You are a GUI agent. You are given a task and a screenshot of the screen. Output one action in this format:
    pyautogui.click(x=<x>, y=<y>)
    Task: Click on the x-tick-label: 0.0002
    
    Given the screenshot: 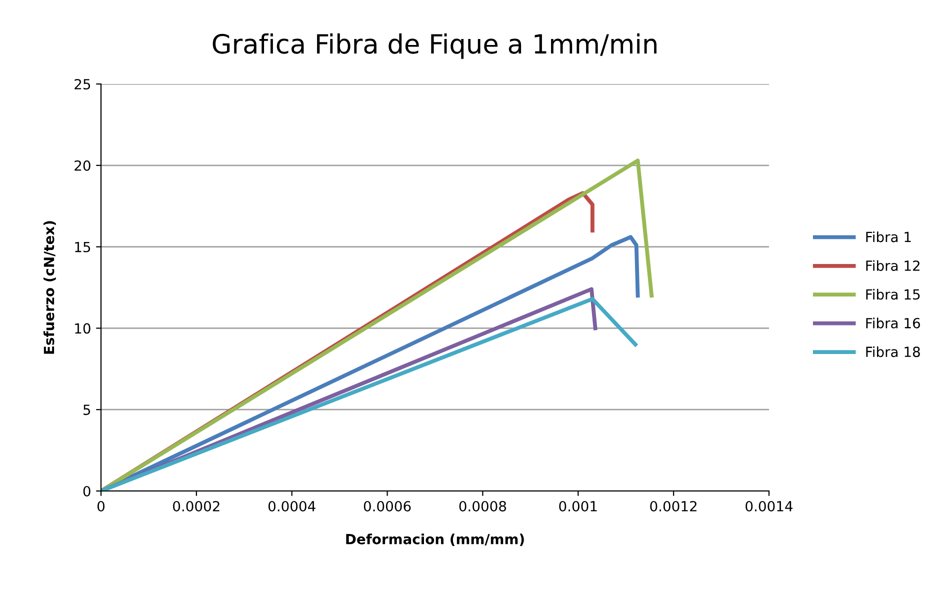 What is the action you would take?
    pyautogui.click(x=196, y=506)
    